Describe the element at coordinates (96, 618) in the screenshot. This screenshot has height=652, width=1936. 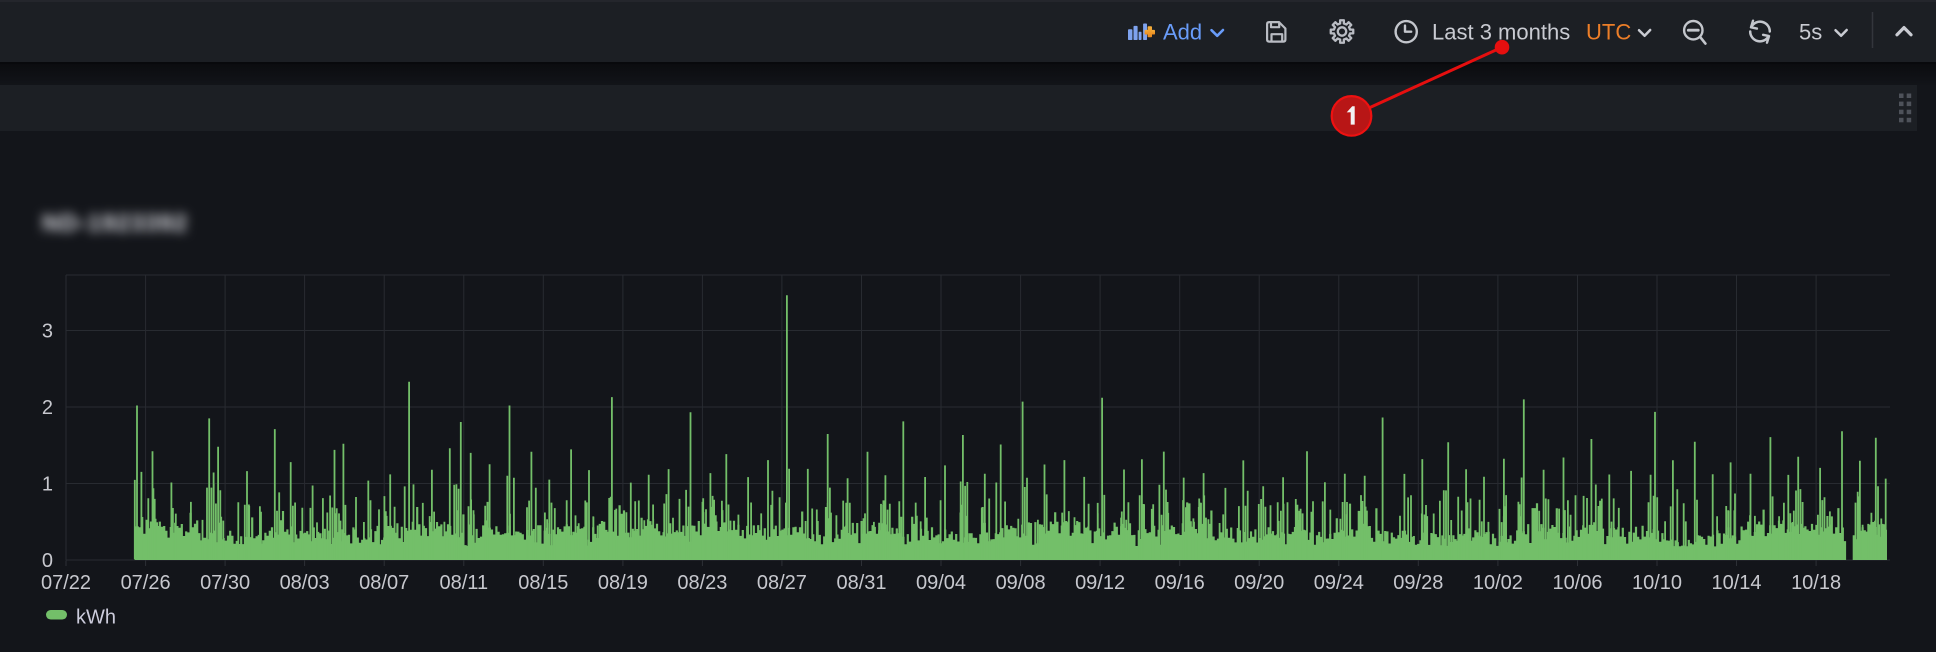
I see `svg-text: kWh` at that location.